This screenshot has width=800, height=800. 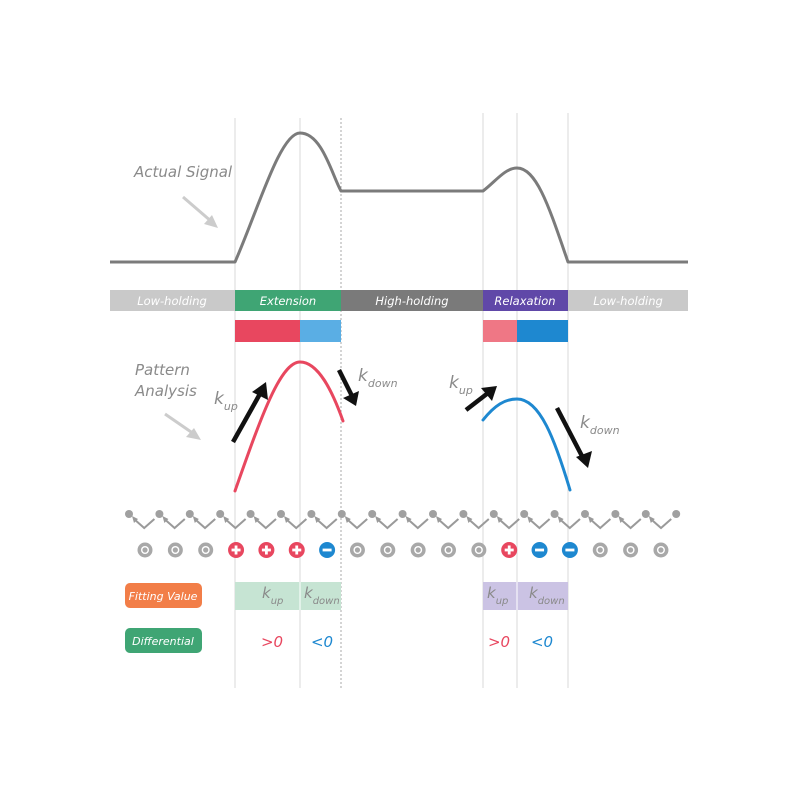 I want to click on differential-relaxation-up: >0, so click(x=499, y=642).